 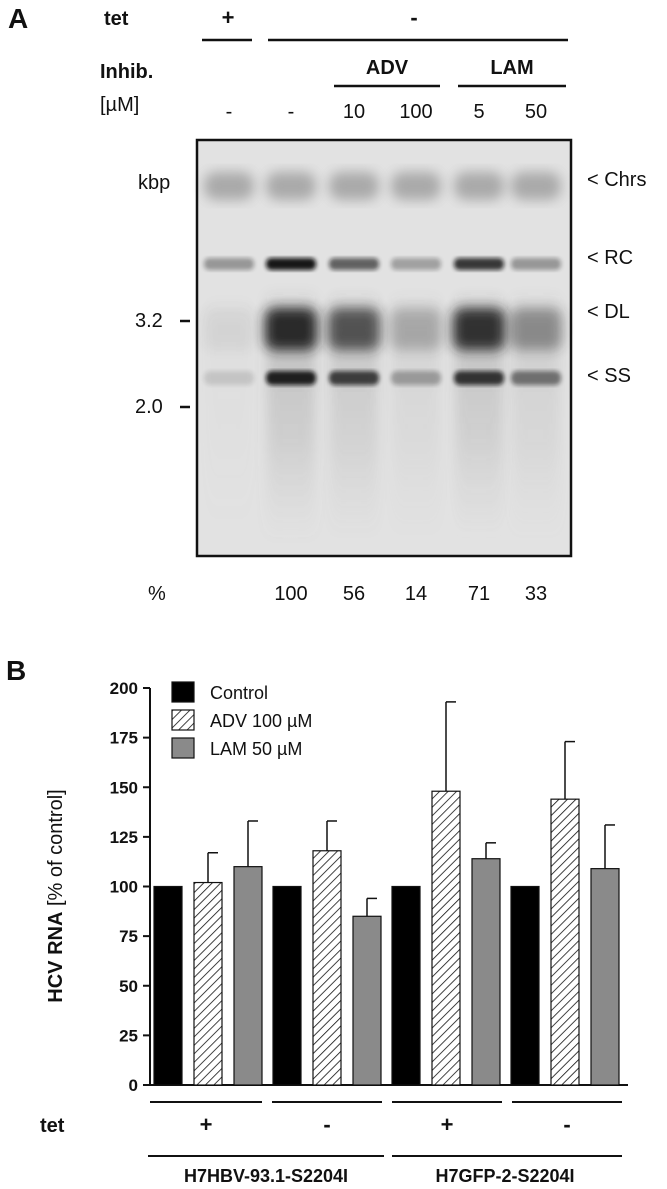 I want to click on y-tick-label: 150, so click(x=124, y=787).